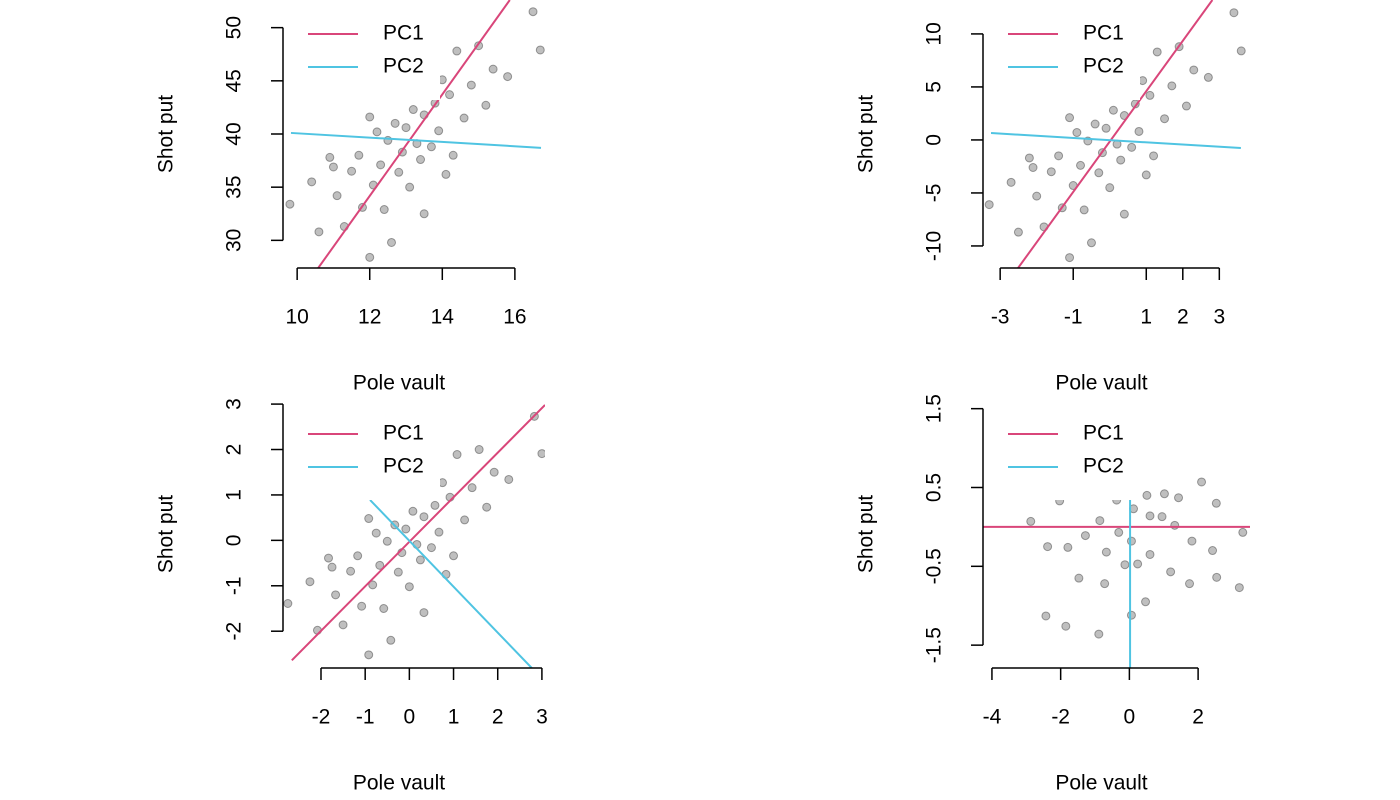 Image resolution: width=1400 pixels, height=800 pixels. Describe the element at coordinates (934, 193) in the screenshot. I see `y-tick-label: -5` at that location.